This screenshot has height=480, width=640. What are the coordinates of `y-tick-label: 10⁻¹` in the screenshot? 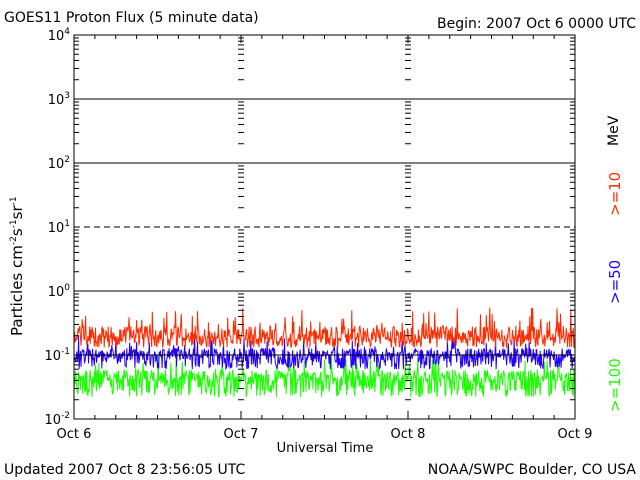 It's located at (57, 355).